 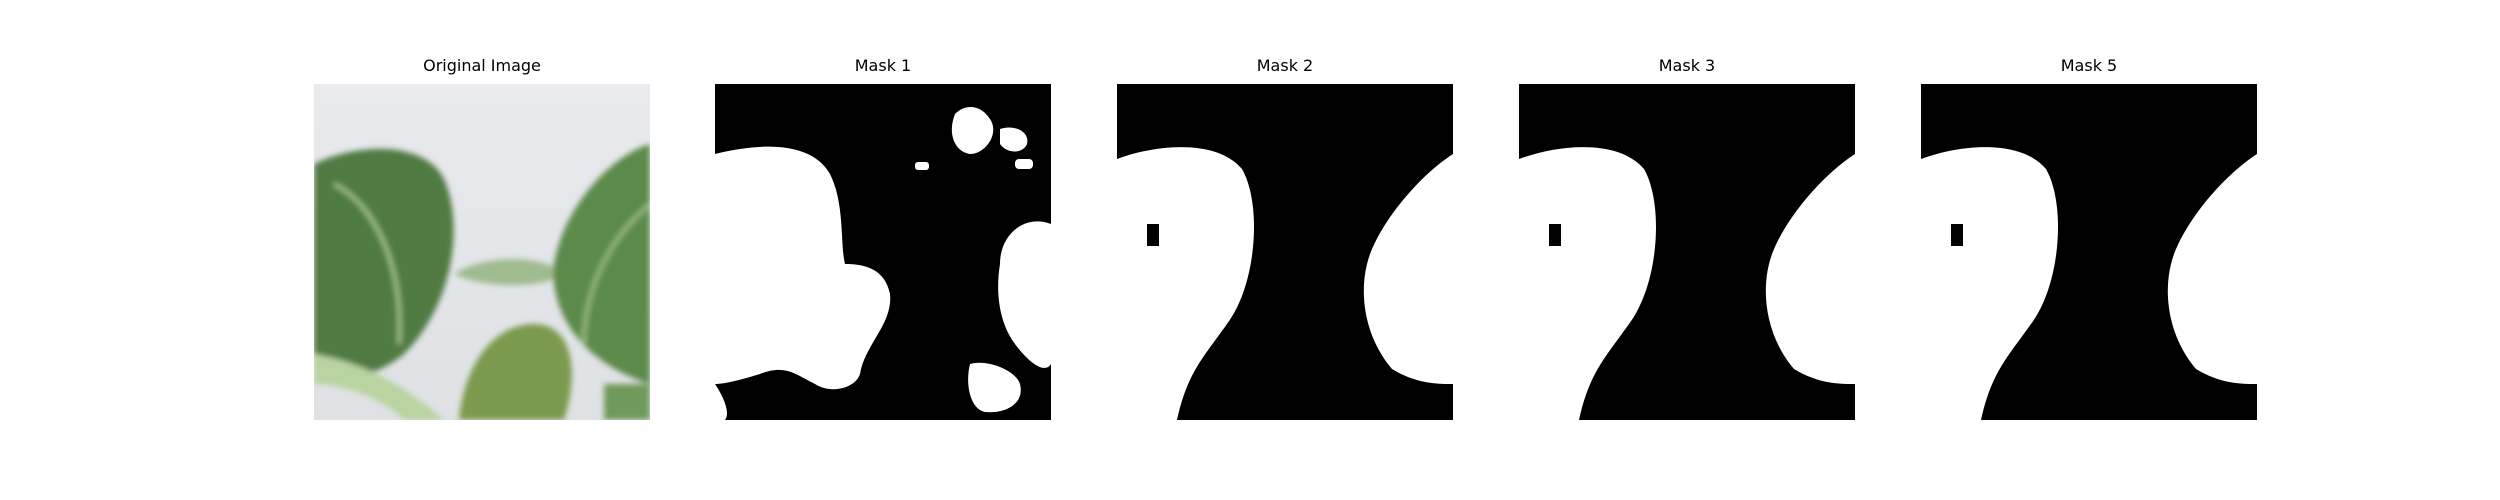 I want to click on panel-title: Mask 5, so click(x=2089, y=65).